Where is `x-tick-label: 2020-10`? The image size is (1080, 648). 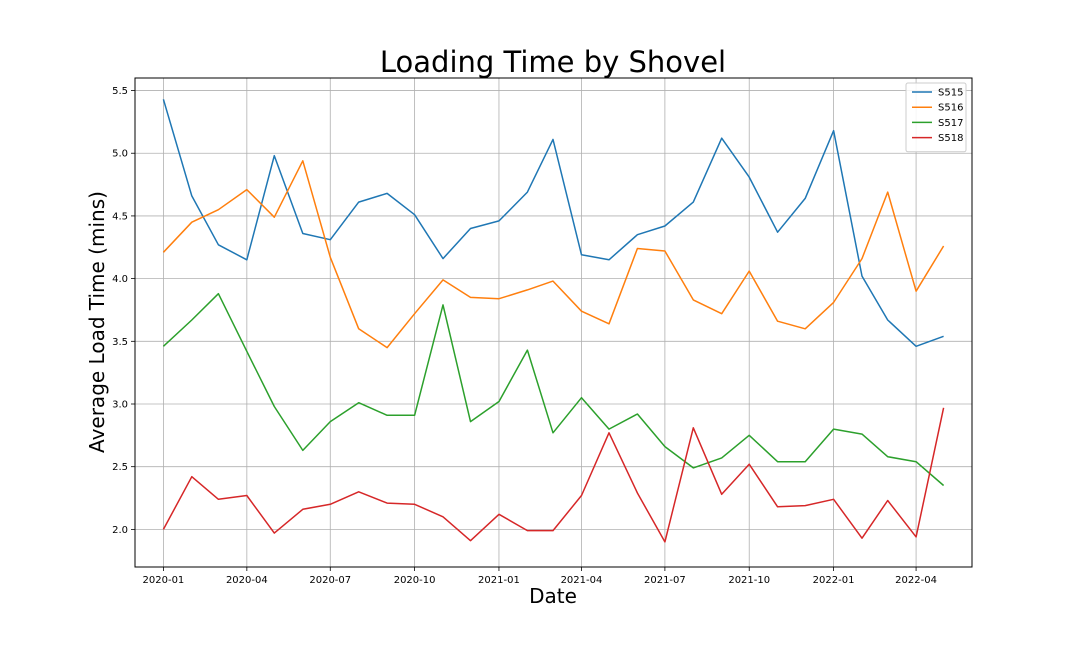 x-tick-label: 2020-10 is located at coordinates (415, 580).